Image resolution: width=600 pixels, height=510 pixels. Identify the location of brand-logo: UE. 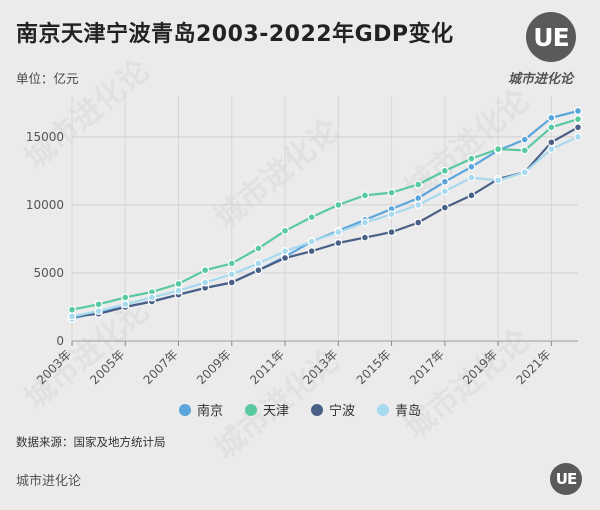
(551, 37).